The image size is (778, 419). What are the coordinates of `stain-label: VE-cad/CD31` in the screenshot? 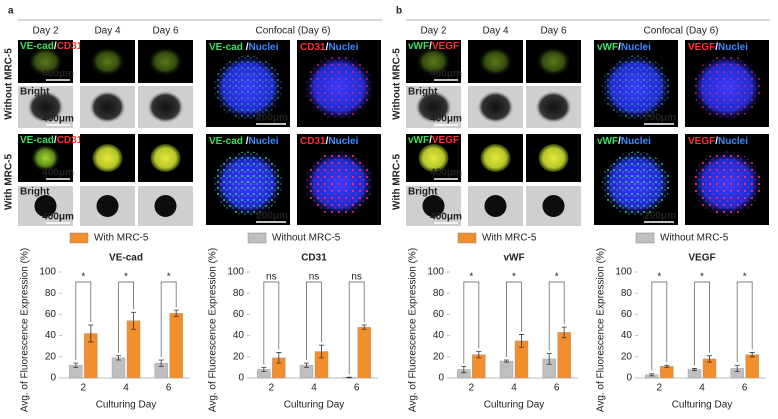 It's located at (51, 140).